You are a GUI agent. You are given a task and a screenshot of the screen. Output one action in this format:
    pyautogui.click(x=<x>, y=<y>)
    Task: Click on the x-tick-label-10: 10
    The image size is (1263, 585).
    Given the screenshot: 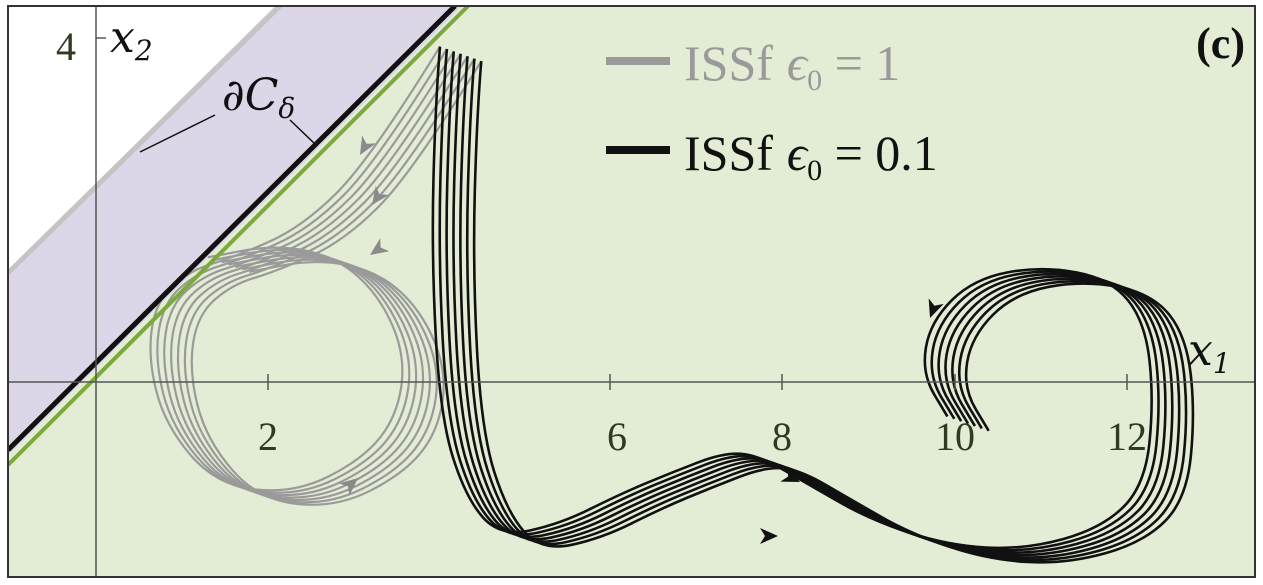 What is the action you would take?
    pyautogui.click(x=955, y=436)
    